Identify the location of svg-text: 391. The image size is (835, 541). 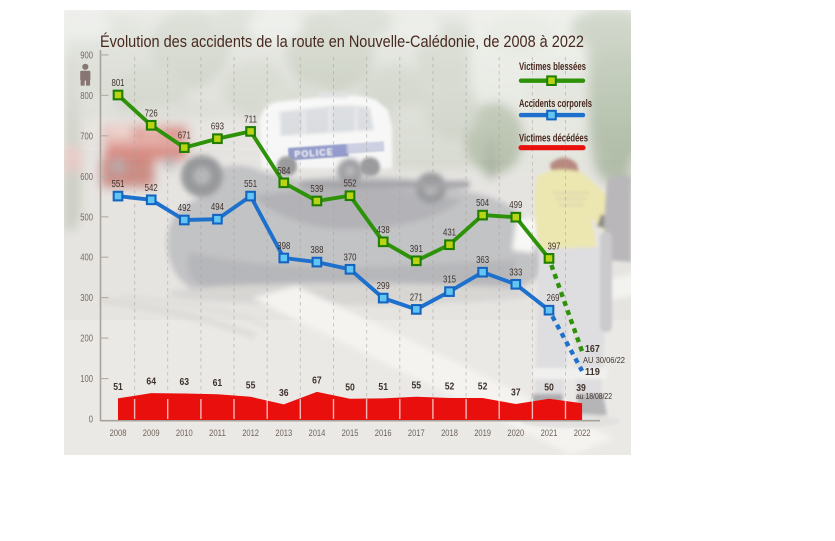
(416, 249).